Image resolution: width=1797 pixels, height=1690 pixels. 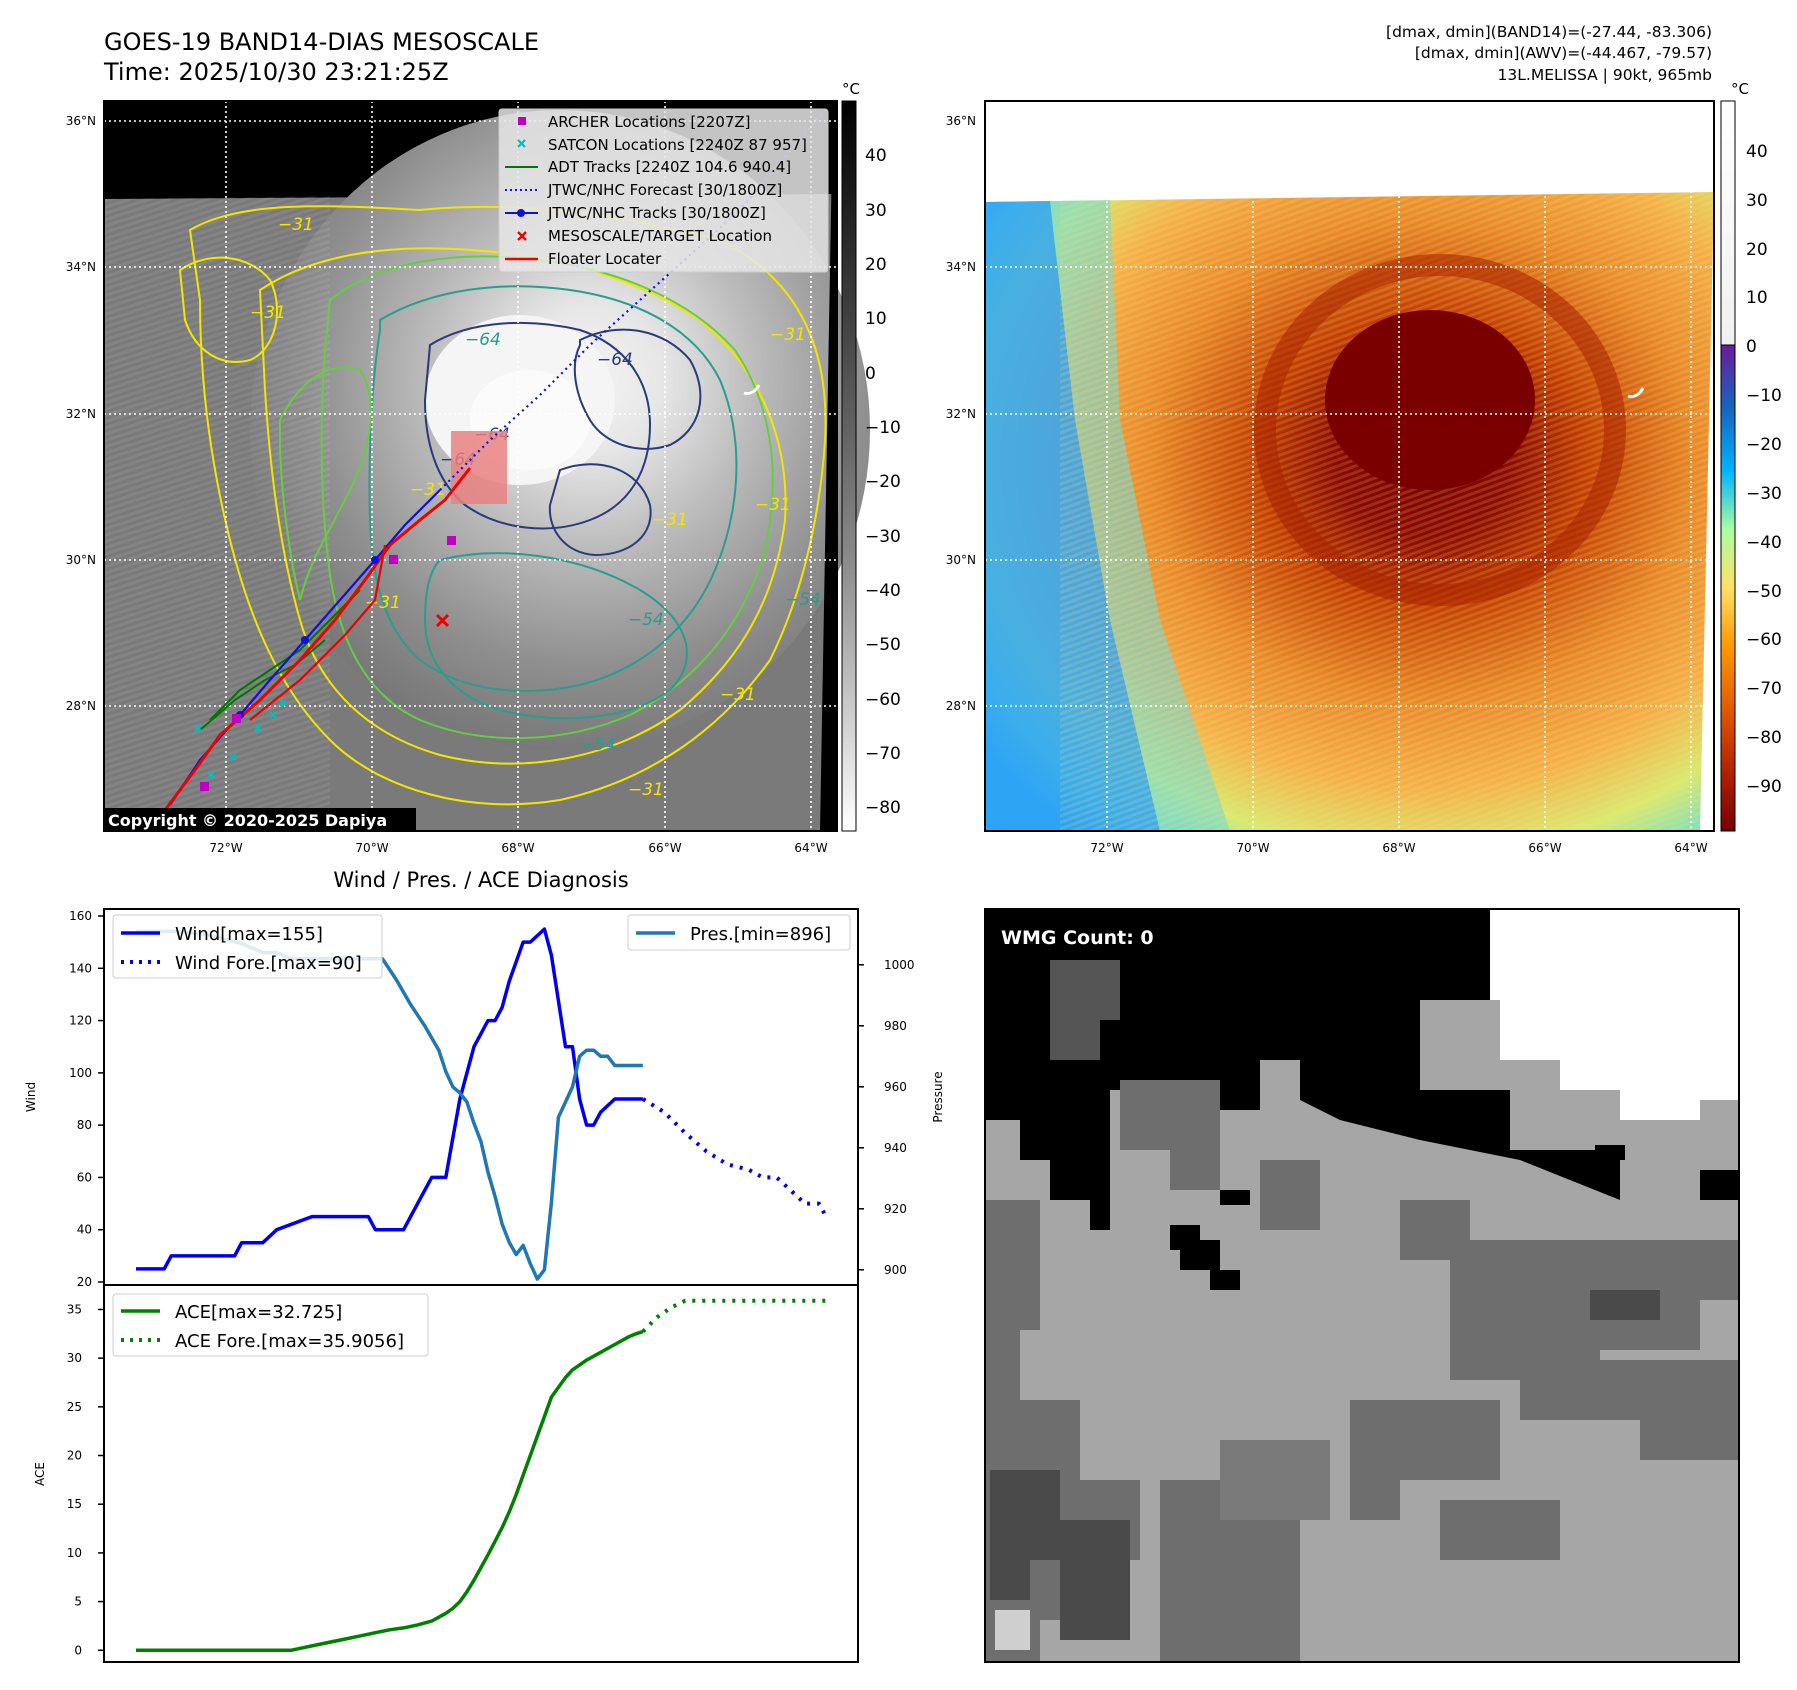 What do you see at coordinates (518, 848) in the screenshot?
I see `map-lon-labels: 72°W 70°W 68°W 66°W 64°W` at bounding box center [518, 848].